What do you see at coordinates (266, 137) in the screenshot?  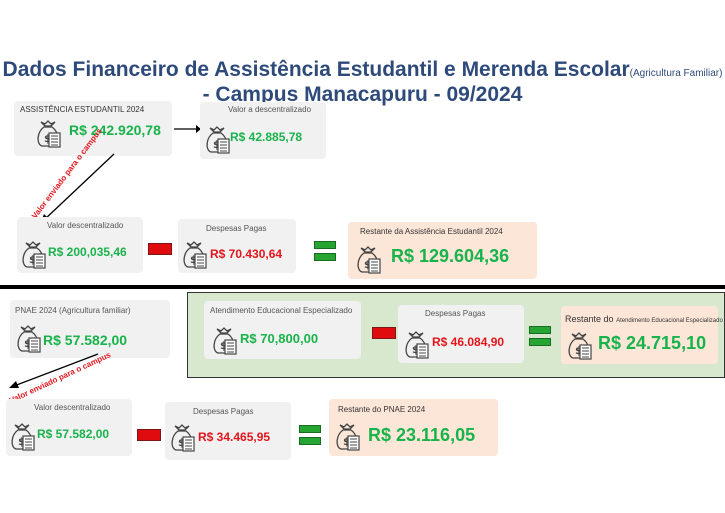 I see `a-descentralizar-value: R$ 42.885,78` at bounding box center [266, 137].